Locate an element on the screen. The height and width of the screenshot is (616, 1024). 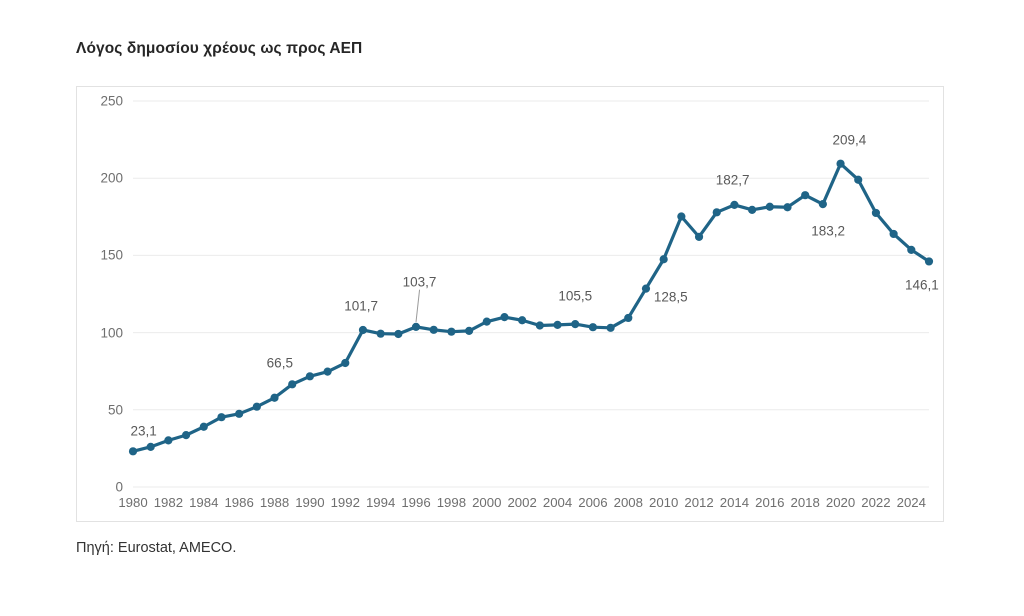
x-axis-tick-label: 2004 is located at coordinates (557, 502).